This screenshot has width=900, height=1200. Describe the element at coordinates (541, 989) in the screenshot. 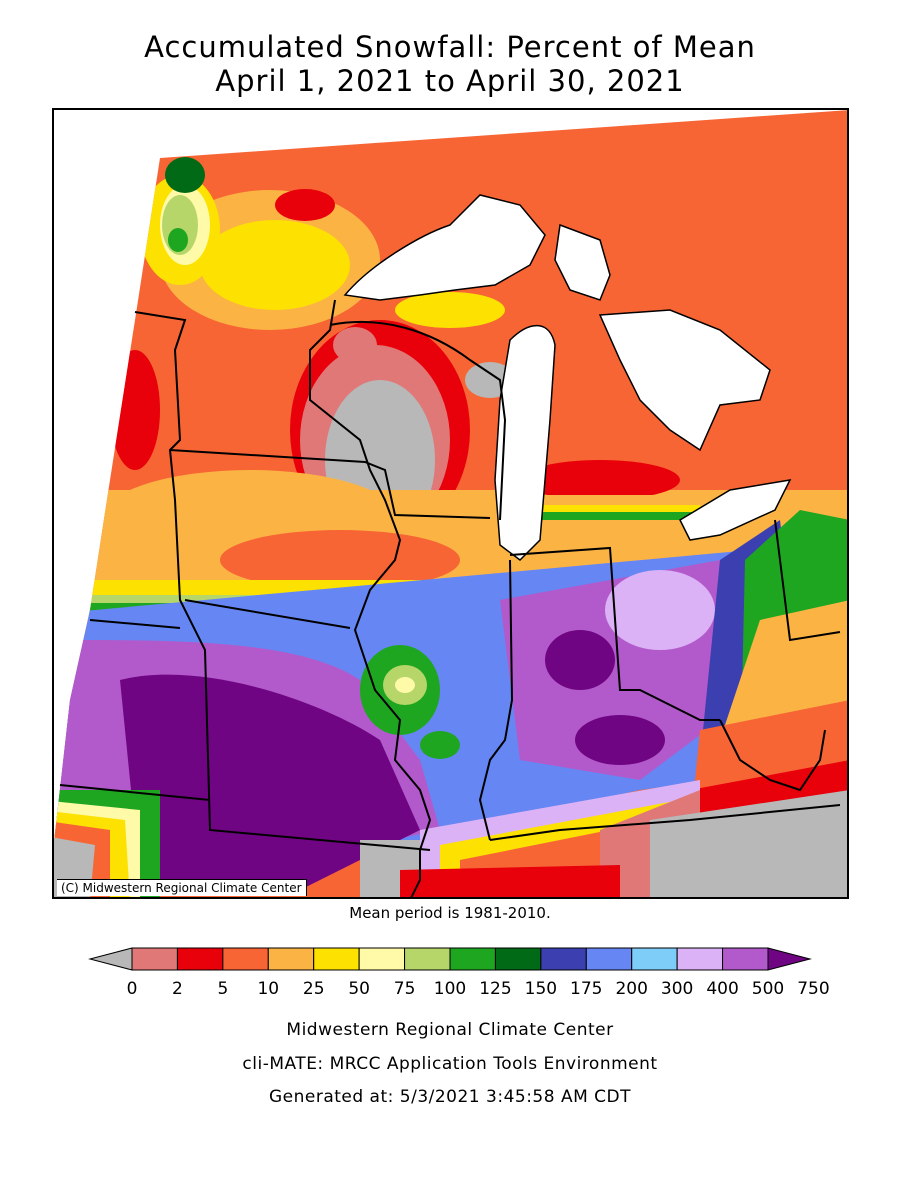

I see `legend-tick-label: 150` at that location.